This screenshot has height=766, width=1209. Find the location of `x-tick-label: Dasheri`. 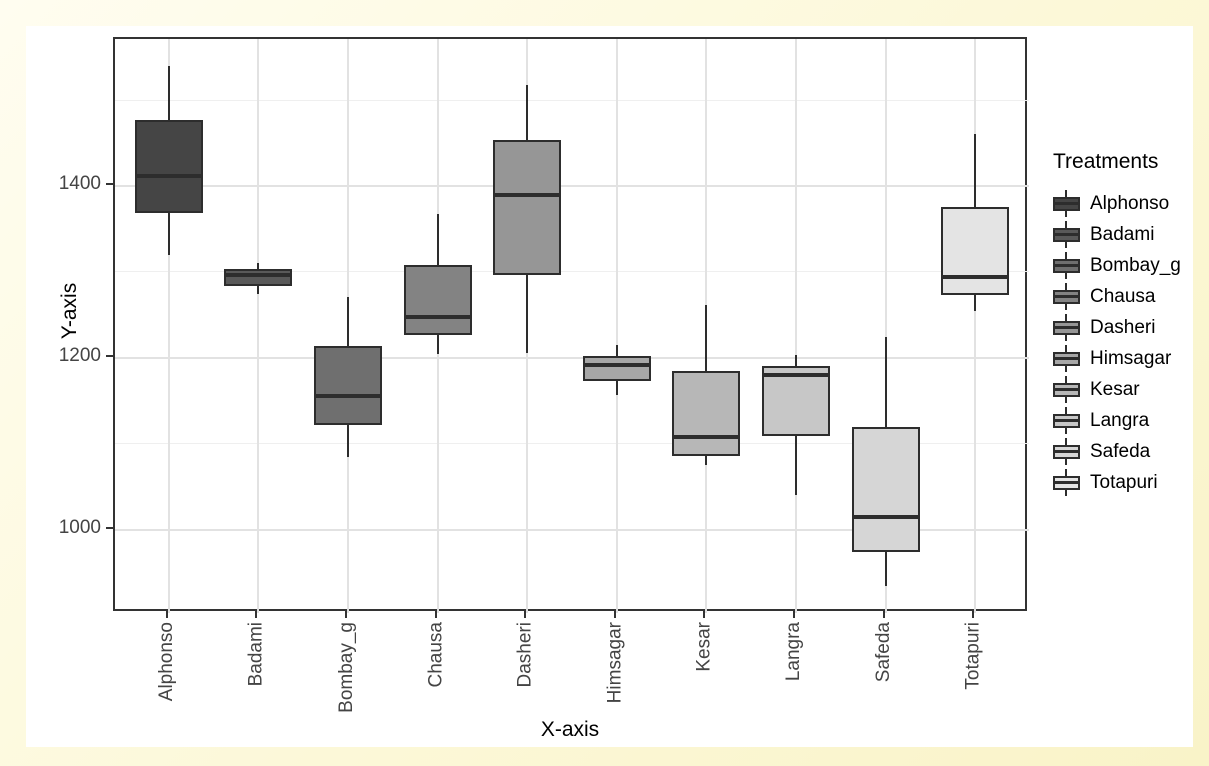

x-tick-label: Dasheri is located at coordinates (525, 655).